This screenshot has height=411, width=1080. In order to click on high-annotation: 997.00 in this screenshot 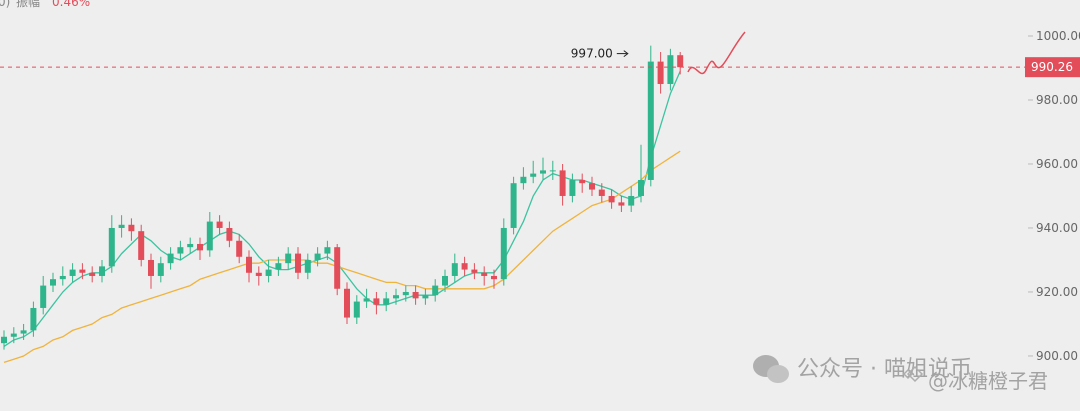, I will do `click(592, 54)`.